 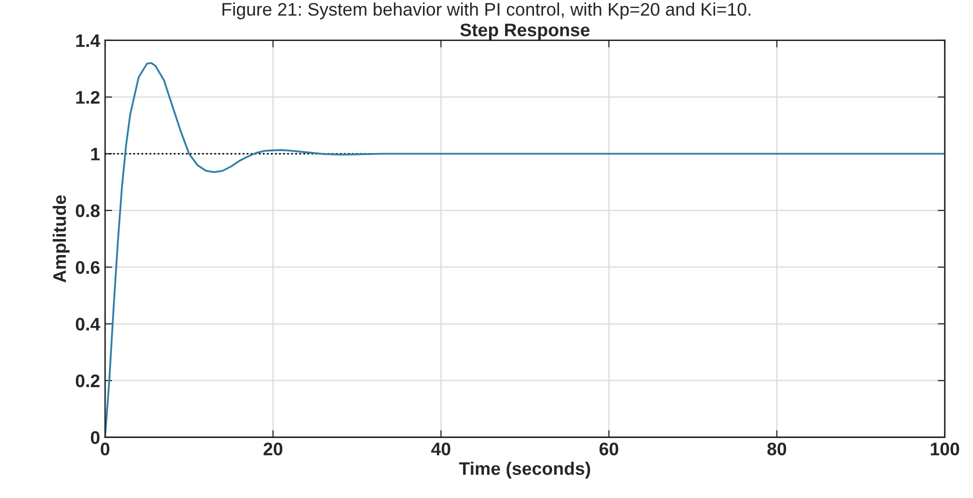 I want to click on x-axis-title: Time (seconds), so click(x=524, y=470).